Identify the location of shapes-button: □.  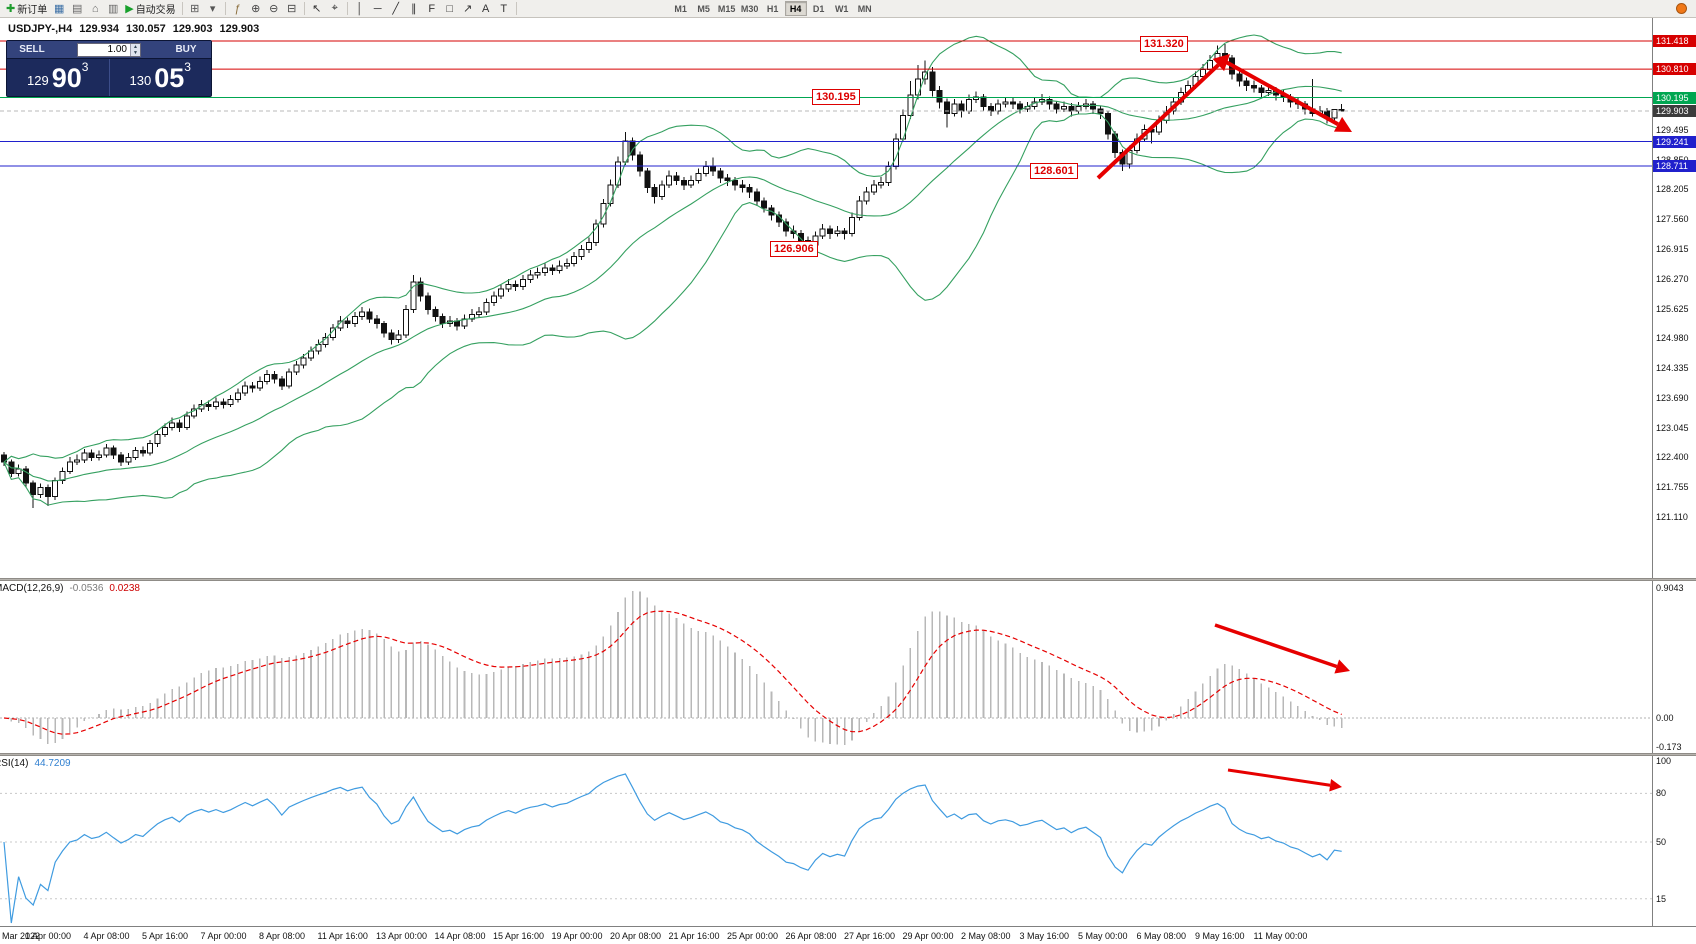
(450, 9).